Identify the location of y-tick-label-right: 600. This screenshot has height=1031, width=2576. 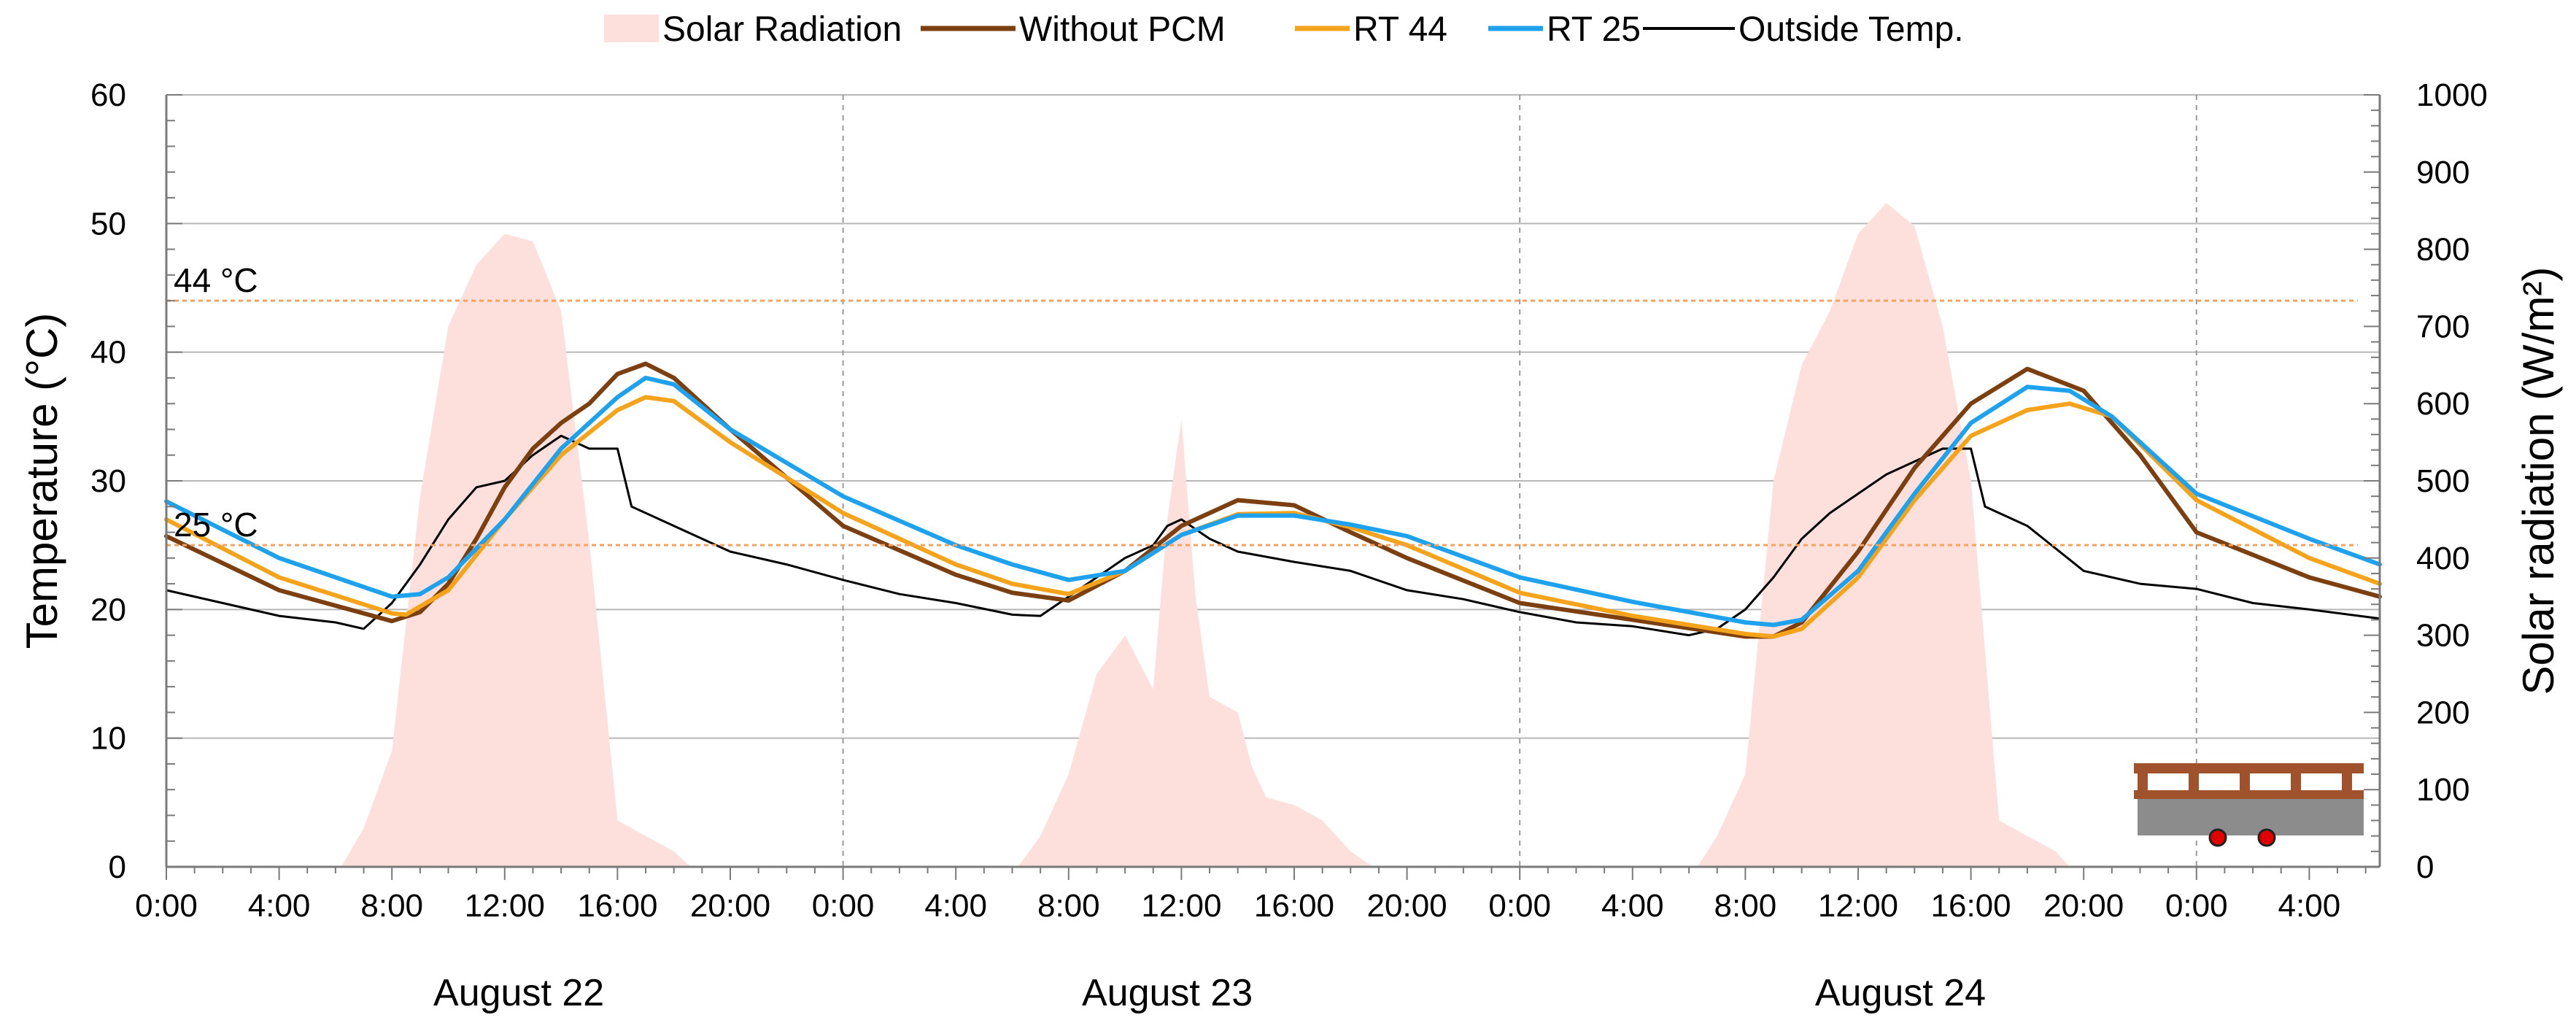
(2442, 404).